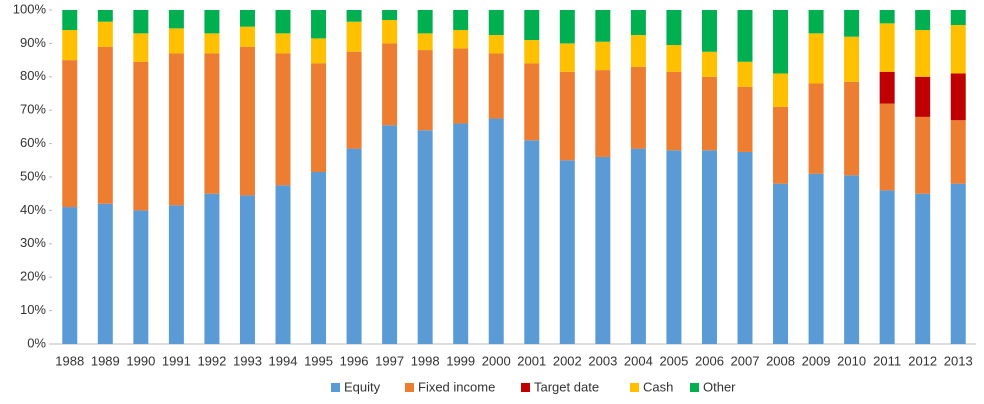 Image resolution: width=984 pixels, height=404 pixels. What do you see at coordinates (566, 386) in the screenshot?
I see `legend-label: Target date` at bounding box center [566, 386].